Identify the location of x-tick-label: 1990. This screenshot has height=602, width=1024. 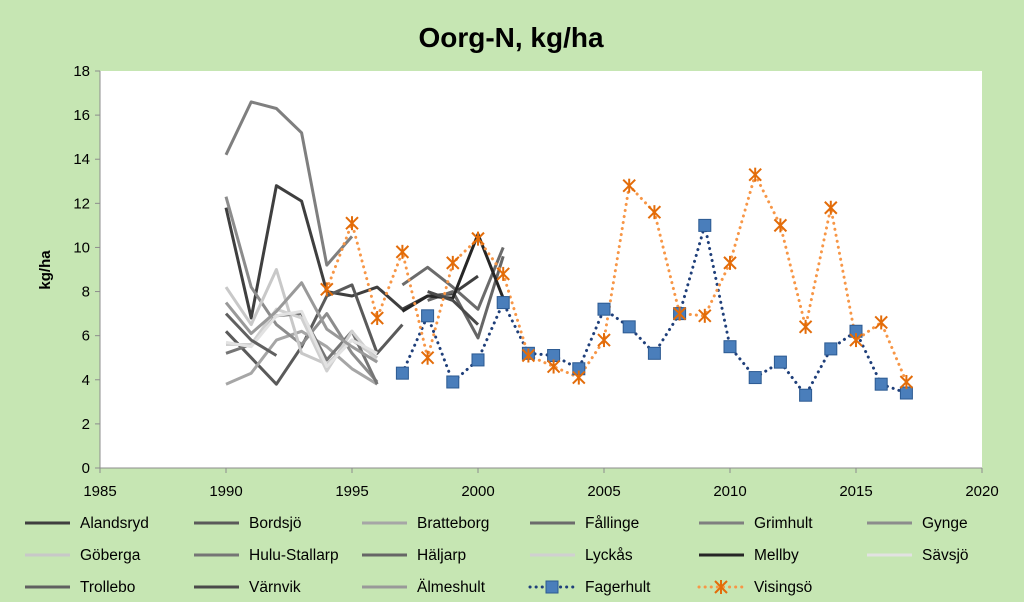
(225, 491).